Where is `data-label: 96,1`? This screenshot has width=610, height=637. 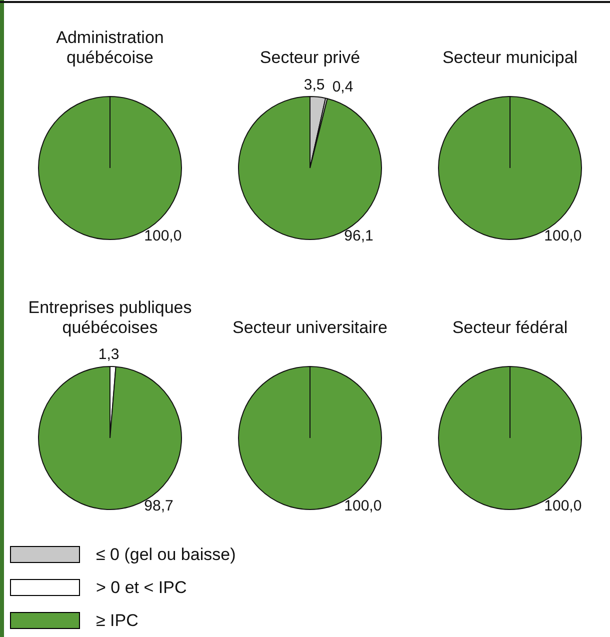
data-label: 96,1 is located at coordinates (359, 235).